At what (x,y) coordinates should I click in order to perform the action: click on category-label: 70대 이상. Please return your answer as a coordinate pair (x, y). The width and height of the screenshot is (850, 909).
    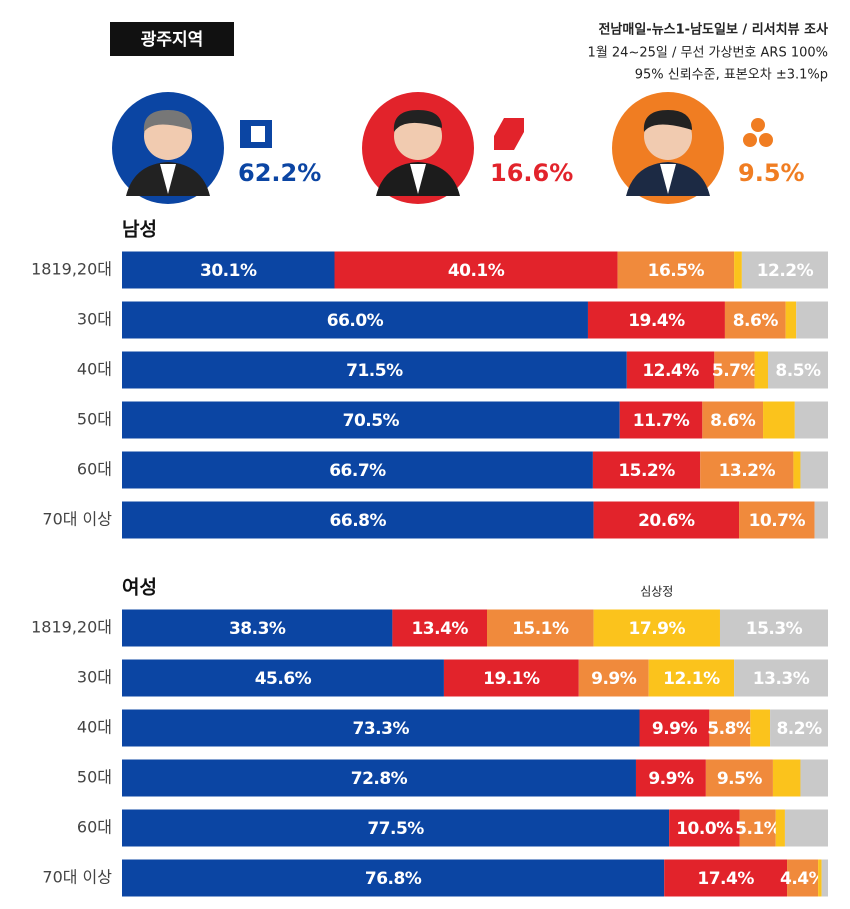
    Looking at the image, I should click on (77, 519).